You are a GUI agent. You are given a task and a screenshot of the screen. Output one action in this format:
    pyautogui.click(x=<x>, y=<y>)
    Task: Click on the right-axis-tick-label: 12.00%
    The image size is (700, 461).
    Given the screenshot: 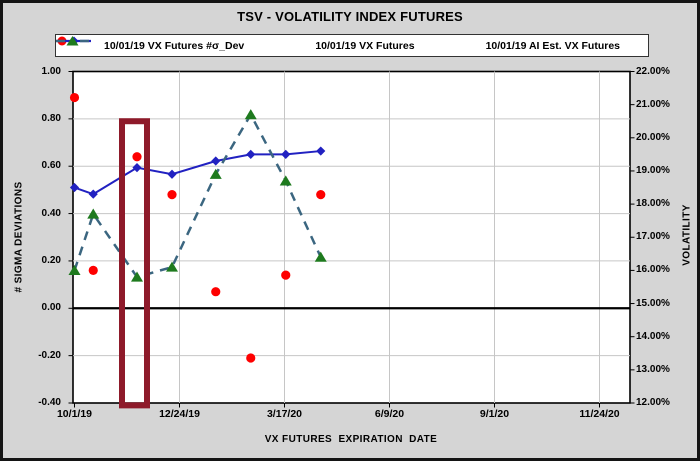 What is the action you would take?
    pyautogui.click(x=653, y=402)
    